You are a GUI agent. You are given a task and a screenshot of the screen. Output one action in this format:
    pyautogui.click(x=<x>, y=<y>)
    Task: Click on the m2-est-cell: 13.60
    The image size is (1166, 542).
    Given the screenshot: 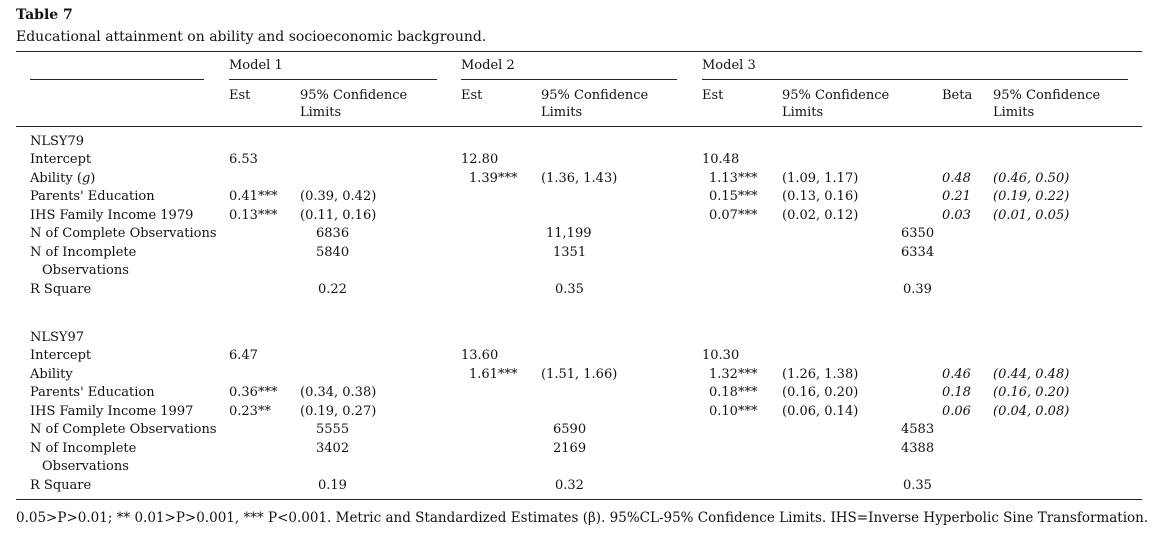 What is the action you would take?
    pyautogui.click(x=480, y=355)
    